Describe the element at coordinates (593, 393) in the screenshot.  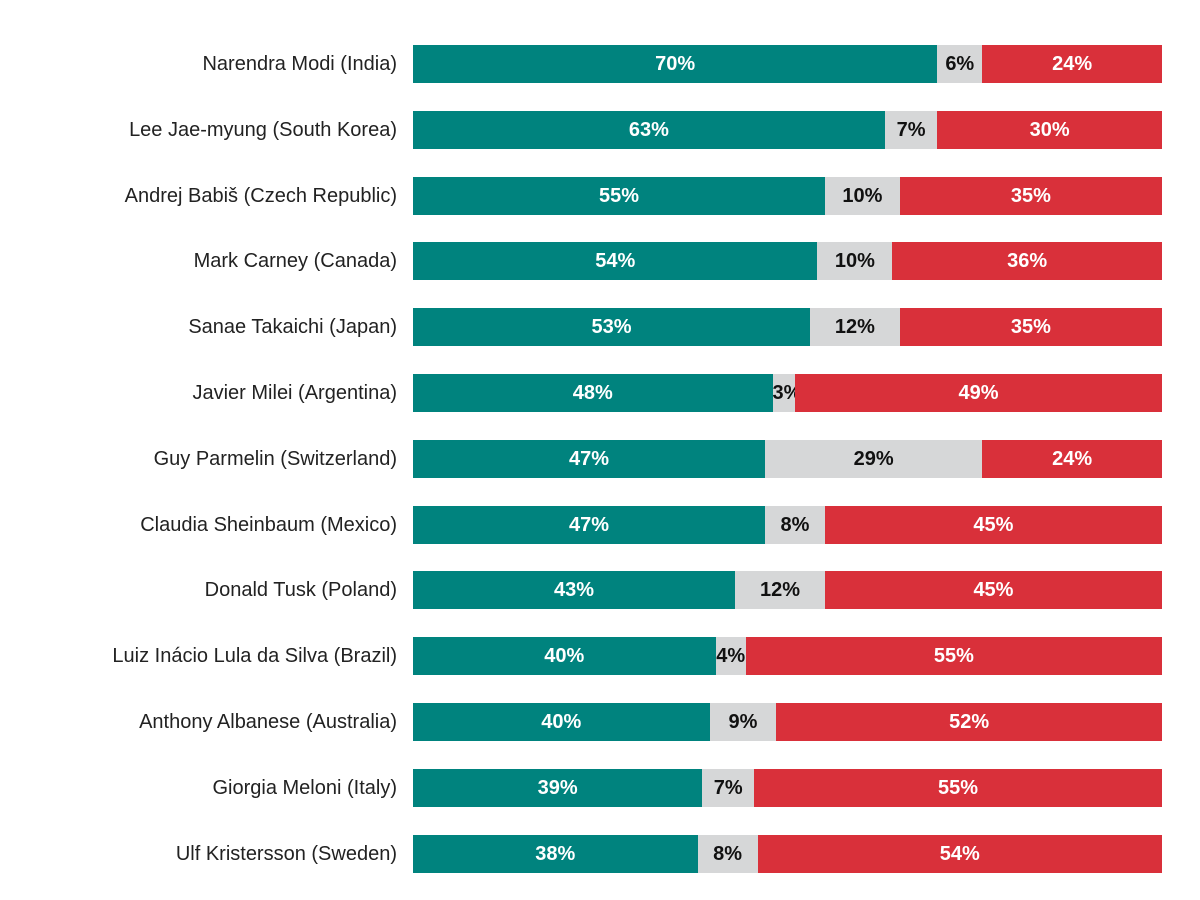
I see `bar-segment-approve: 48%` at that location.